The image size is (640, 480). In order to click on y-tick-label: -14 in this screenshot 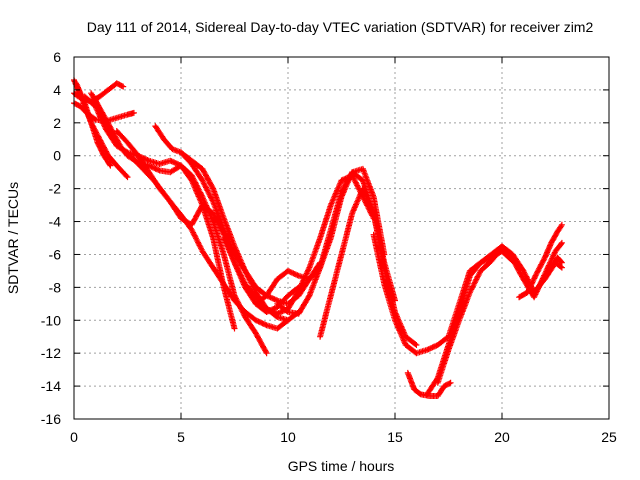, I will do `click(51, 386)`.